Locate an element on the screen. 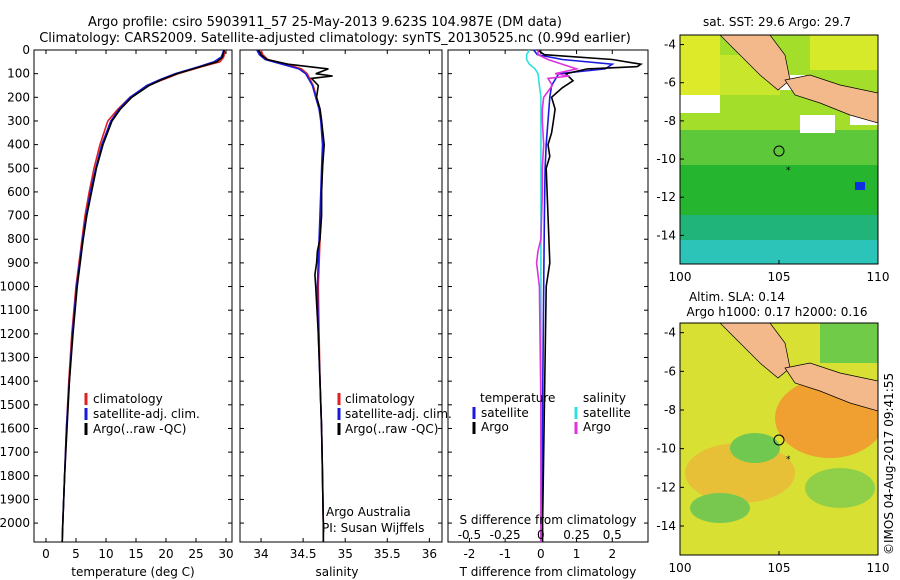  x-tick-label: 35 is located at coordinates (345, 554).